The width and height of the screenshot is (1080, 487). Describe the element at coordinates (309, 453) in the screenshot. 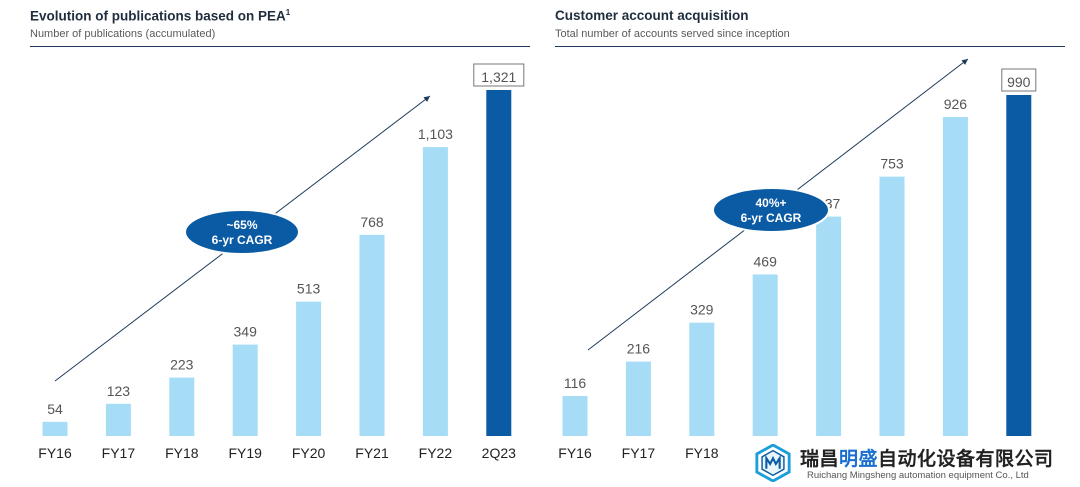

I see `category-label: FY20` at that location.